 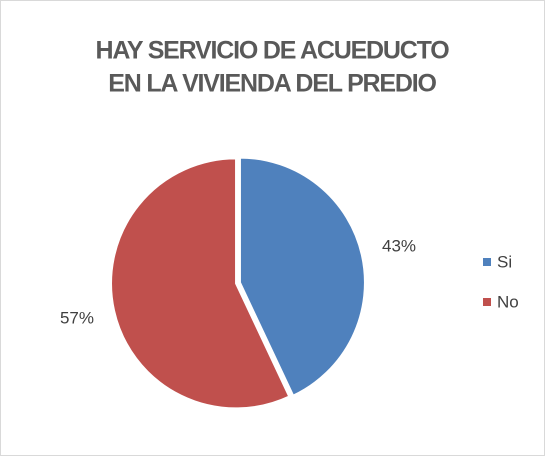 What do you see at coordinates (272, 84) in the screenshot?
I see `chart-title: EN LA VIVIENDA DEL PREDIO` at bounding box center [272, 84].